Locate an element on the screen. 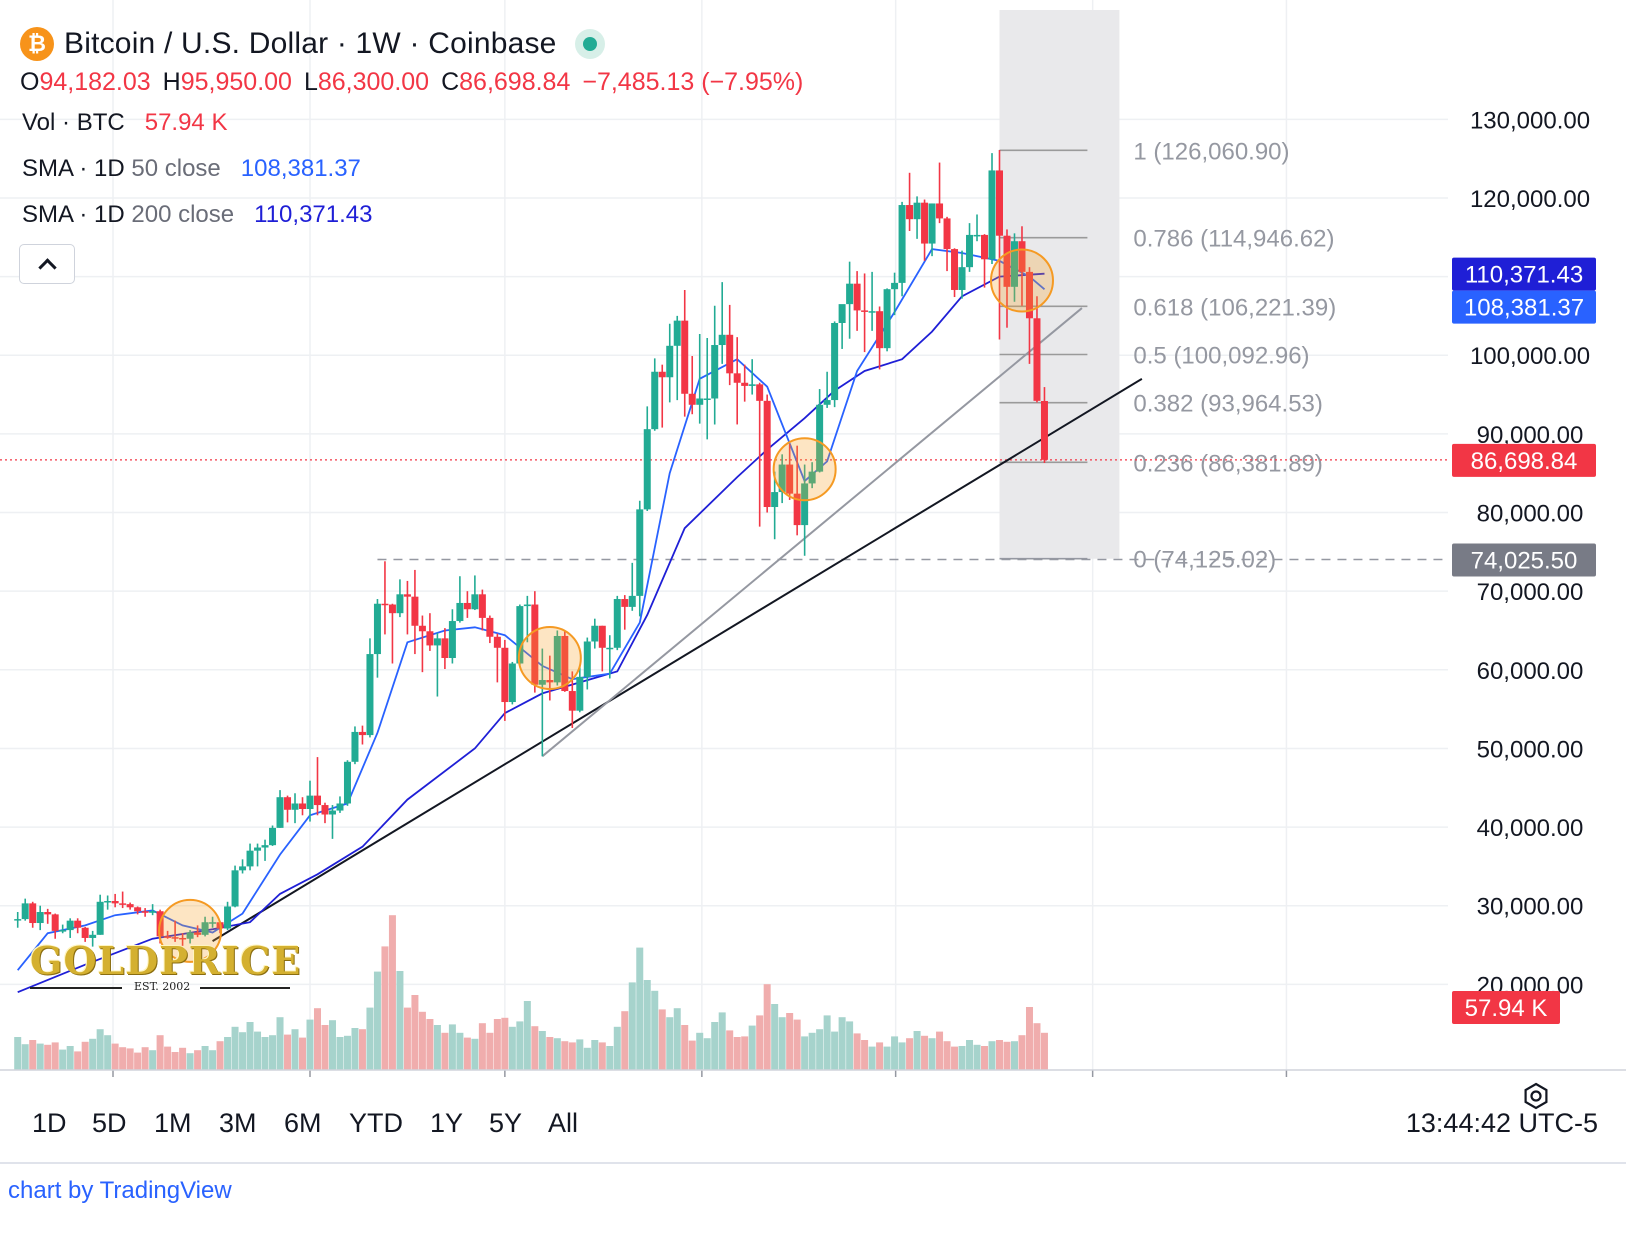 This screenshot has width=1626, height=1260. fib-level-label: 1 (126,060.90) is located at coordinates (1211, 151).